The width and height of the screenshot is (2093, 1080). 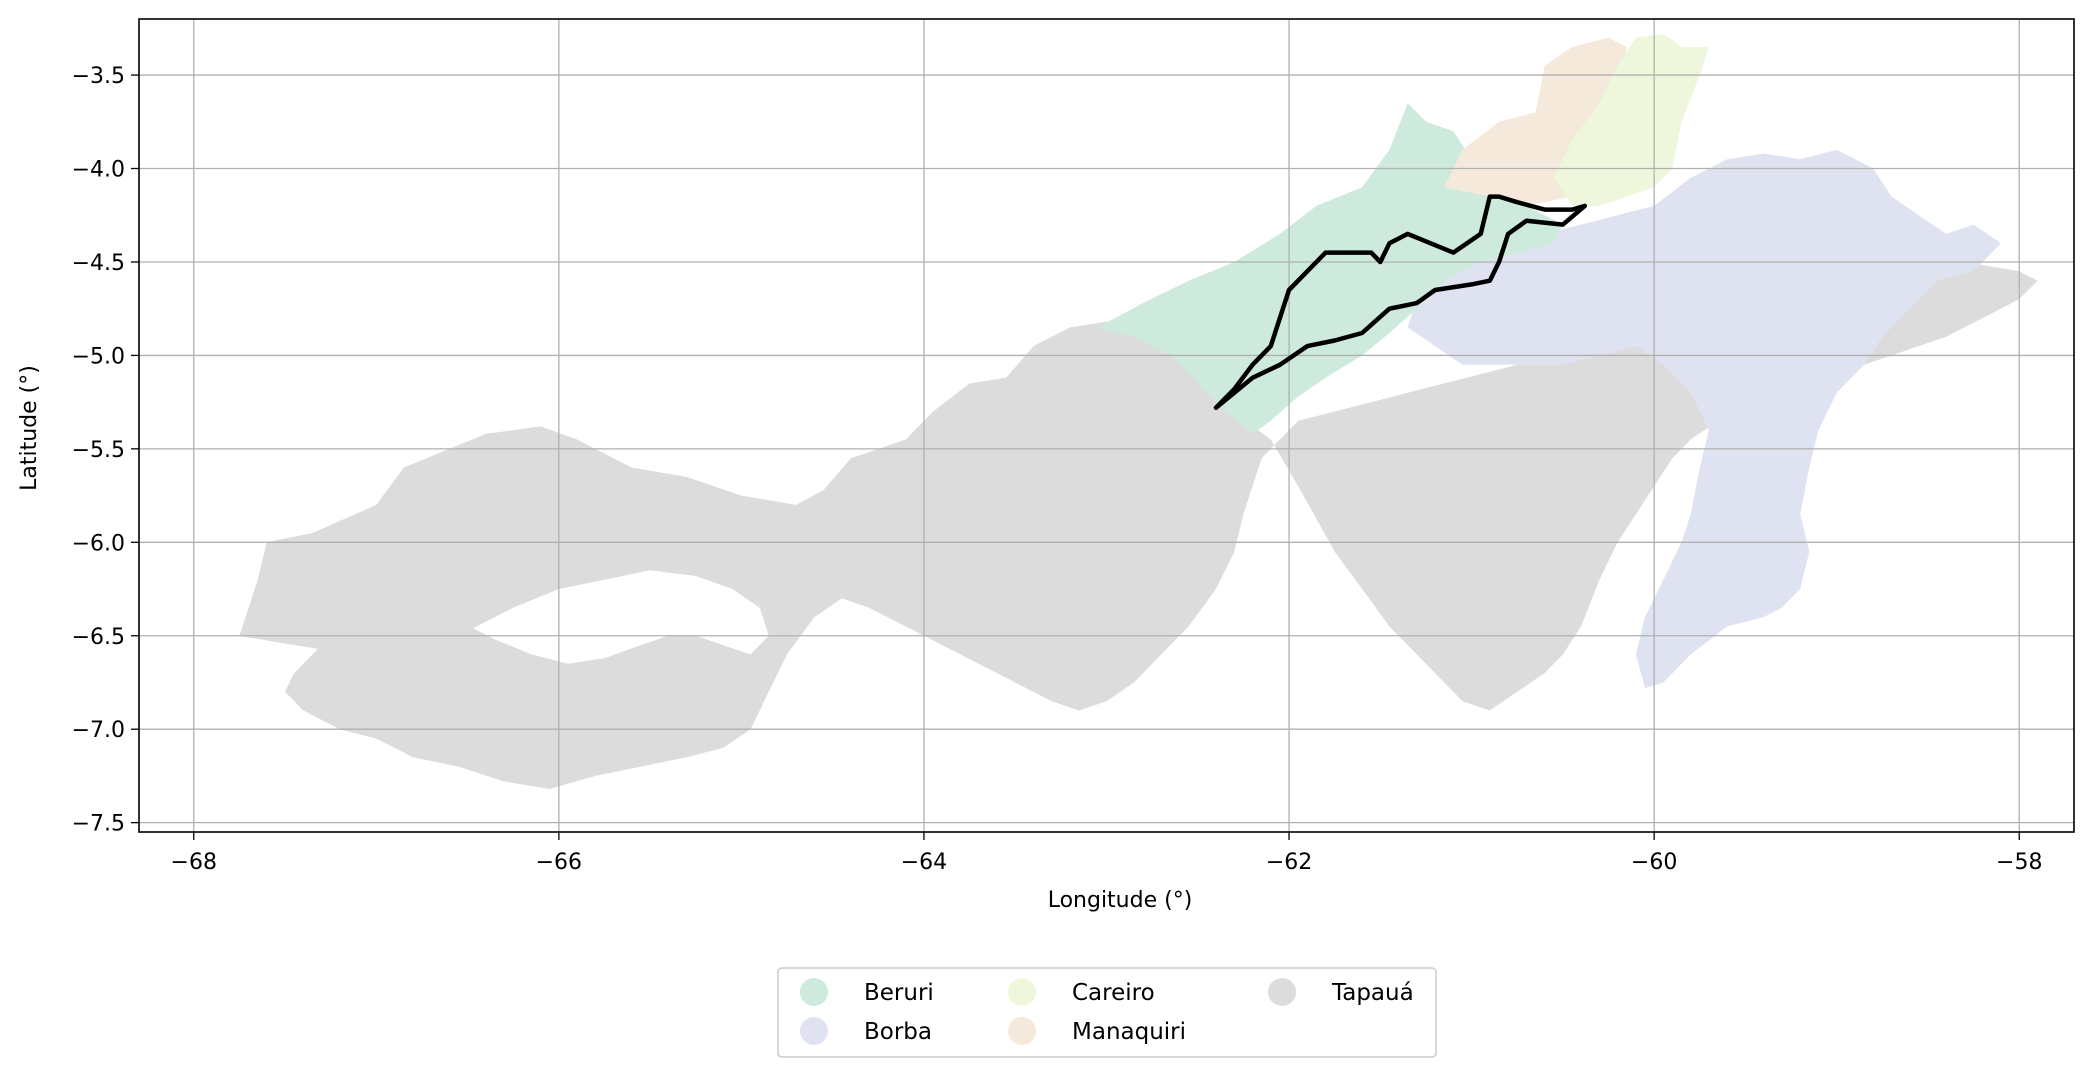 What do you see at coordinates (1129, 1032) in the screenshot?
I see `legend-label: Manaquiri` at bounding box center [1129, 1032].